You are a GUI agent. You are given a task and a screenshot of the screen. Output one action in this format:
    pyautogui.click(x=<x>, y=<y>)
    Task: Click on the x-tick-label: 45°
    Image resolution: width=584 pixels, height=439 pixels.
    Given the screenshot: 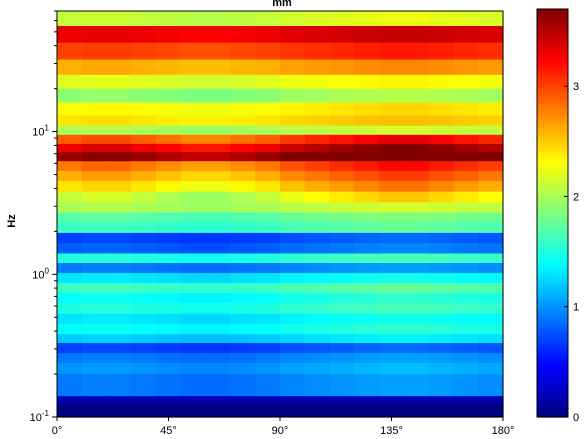 What is the action you would take?
    pyautogui.click(x=168, y=431)
    